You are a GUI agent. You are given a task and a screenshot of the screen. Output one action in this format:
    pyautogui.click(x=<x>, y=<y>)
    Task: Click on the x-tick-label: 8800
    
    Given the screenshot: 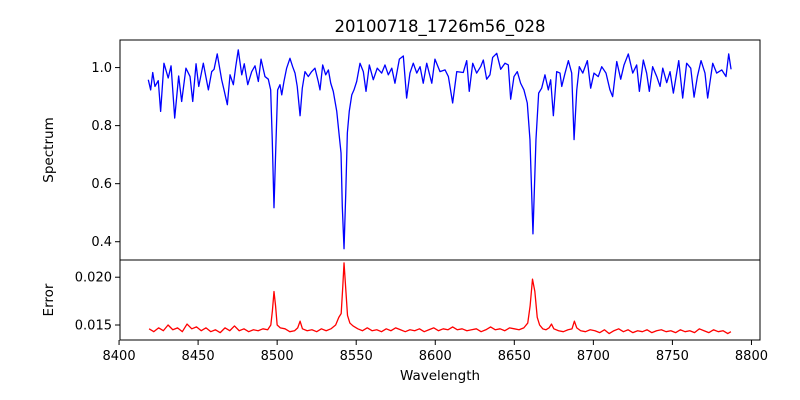 What is the action you would take?
    pyautogui.click(x=751, y=356)
    